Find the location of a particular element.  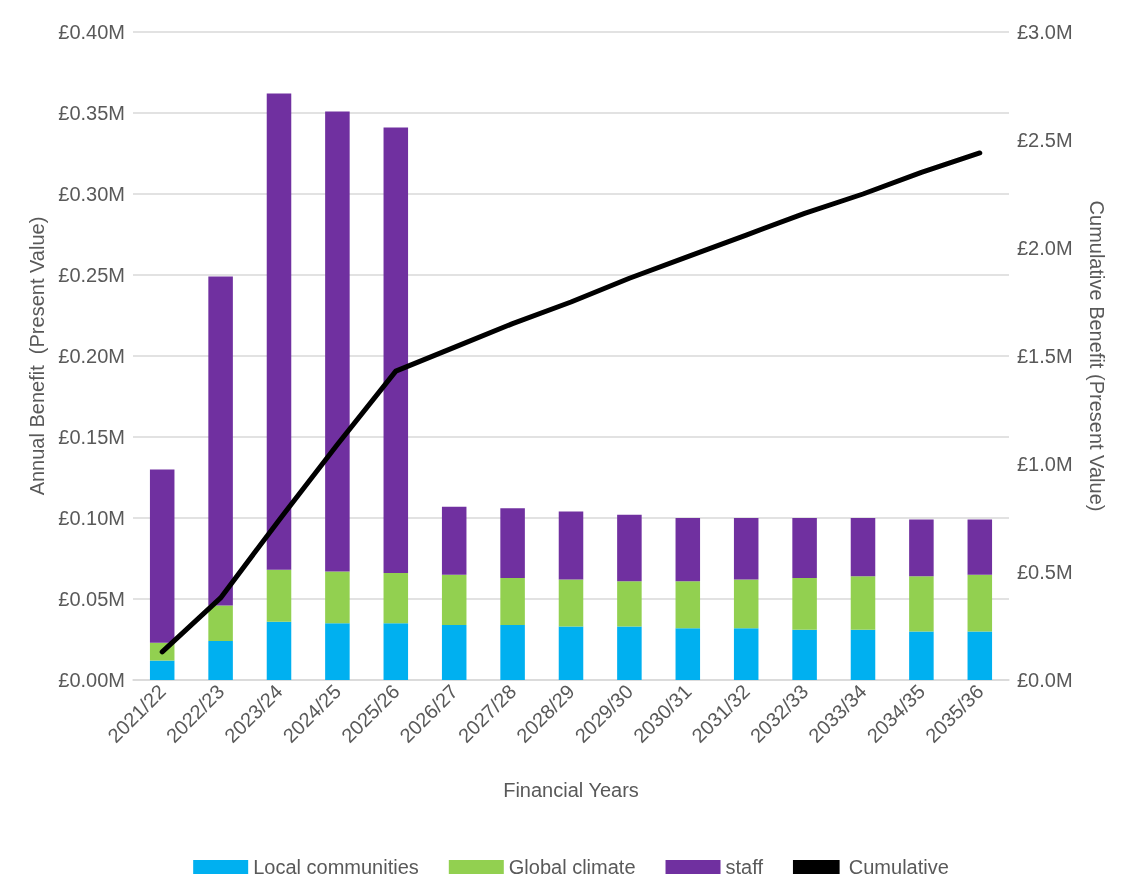

y2-tick-label: £2.0M is located at coordinates (1045, 248).